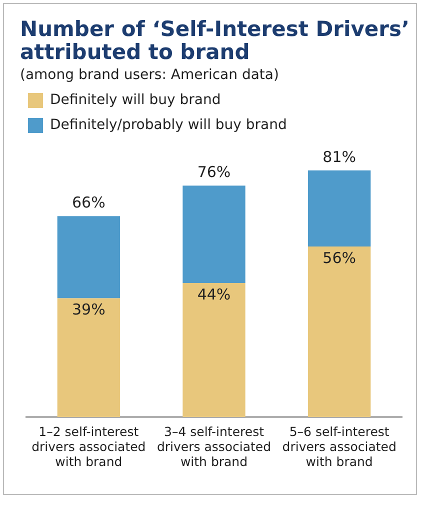  Describe the element at coordinates (89, 446) in the screenshot. I see `x-tick-label: 1–2 self-interest drivers associated with brand` at that location.